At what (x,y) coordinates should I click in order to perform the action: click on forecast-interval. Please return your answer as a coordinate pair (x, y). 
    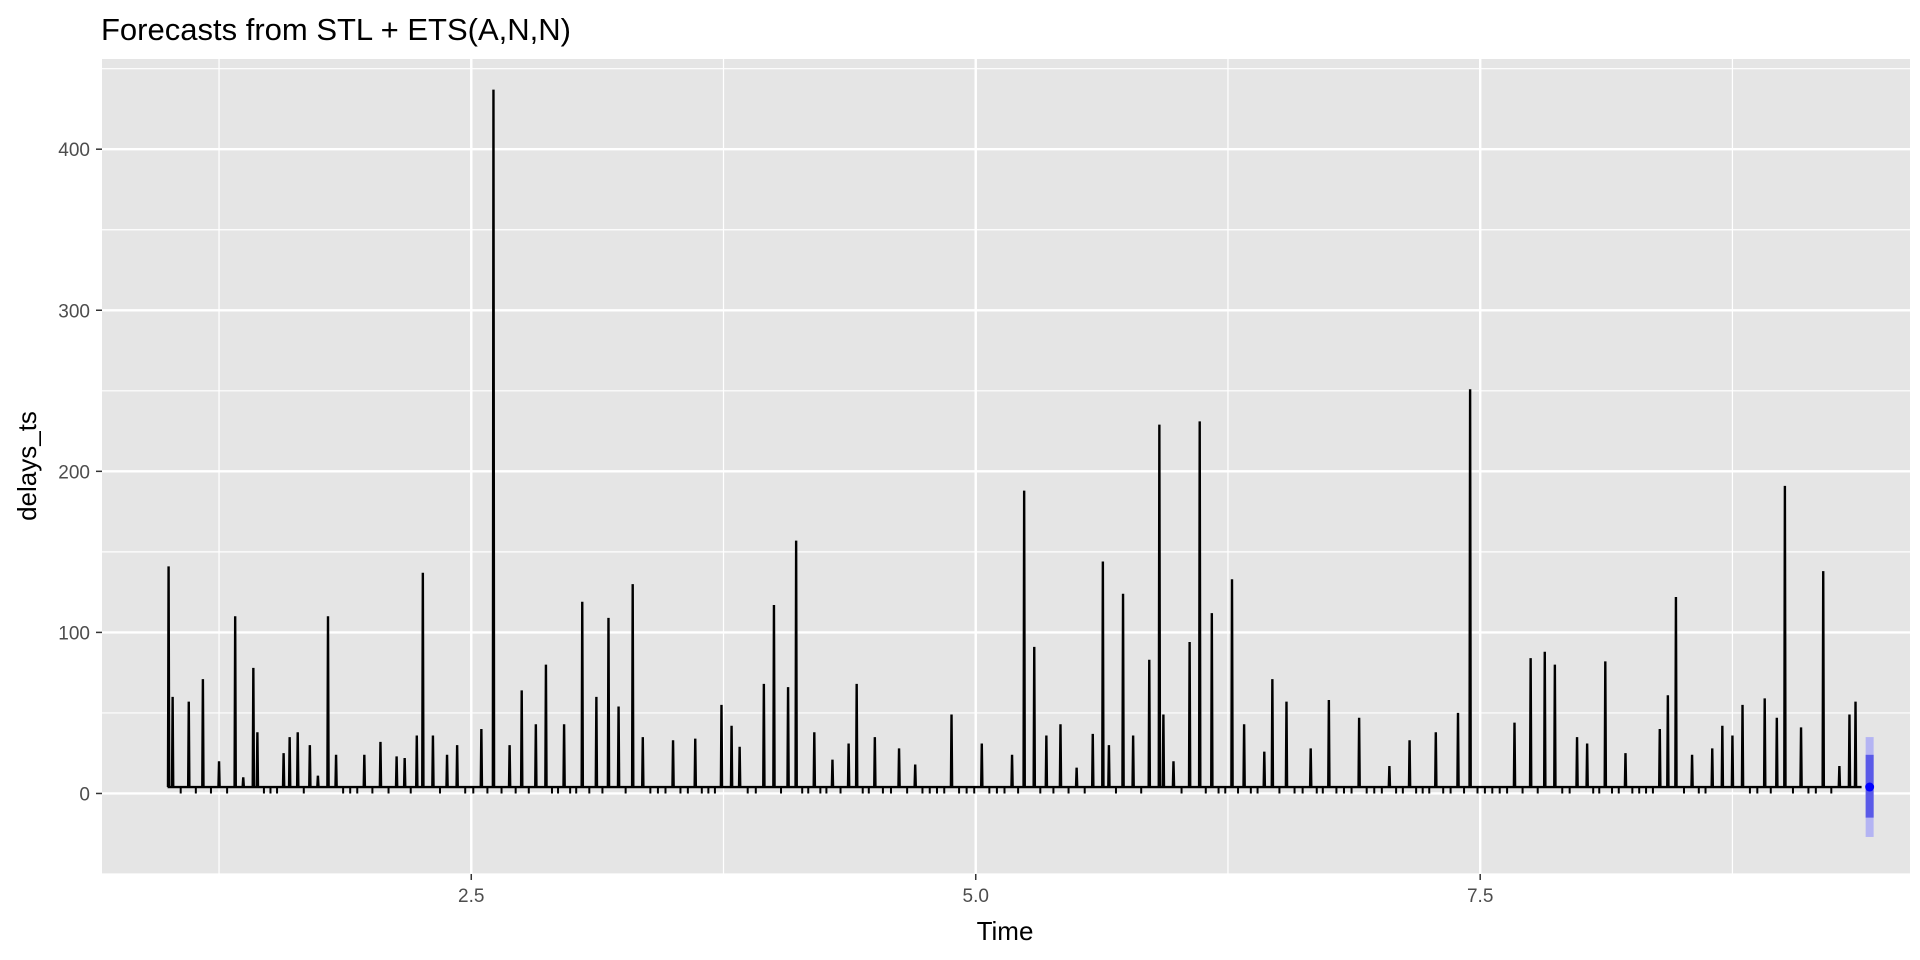
    Looking at the image, I should click on (1870, 787).